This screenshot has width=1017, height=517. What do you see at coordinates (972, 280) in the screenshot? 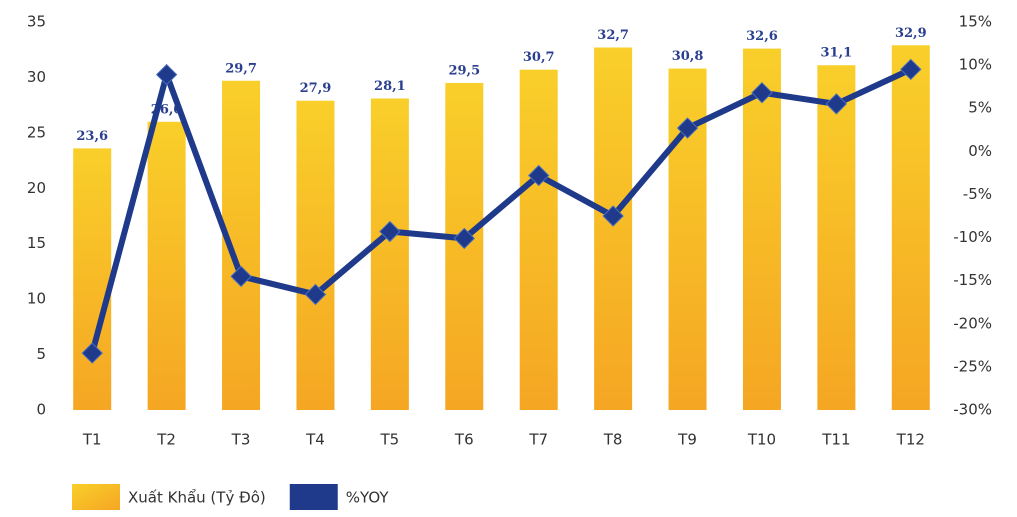
I see `y2-tick-label: -15%` at bounding box center [972, 280].